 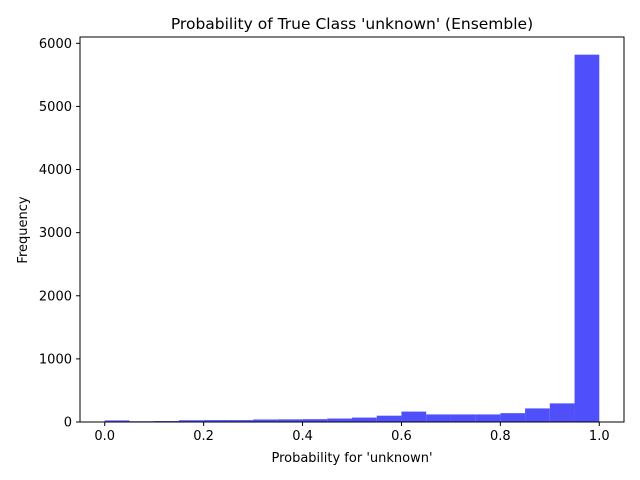 I want to click on y-tick-label: 5000, so click(x=55, y=107).